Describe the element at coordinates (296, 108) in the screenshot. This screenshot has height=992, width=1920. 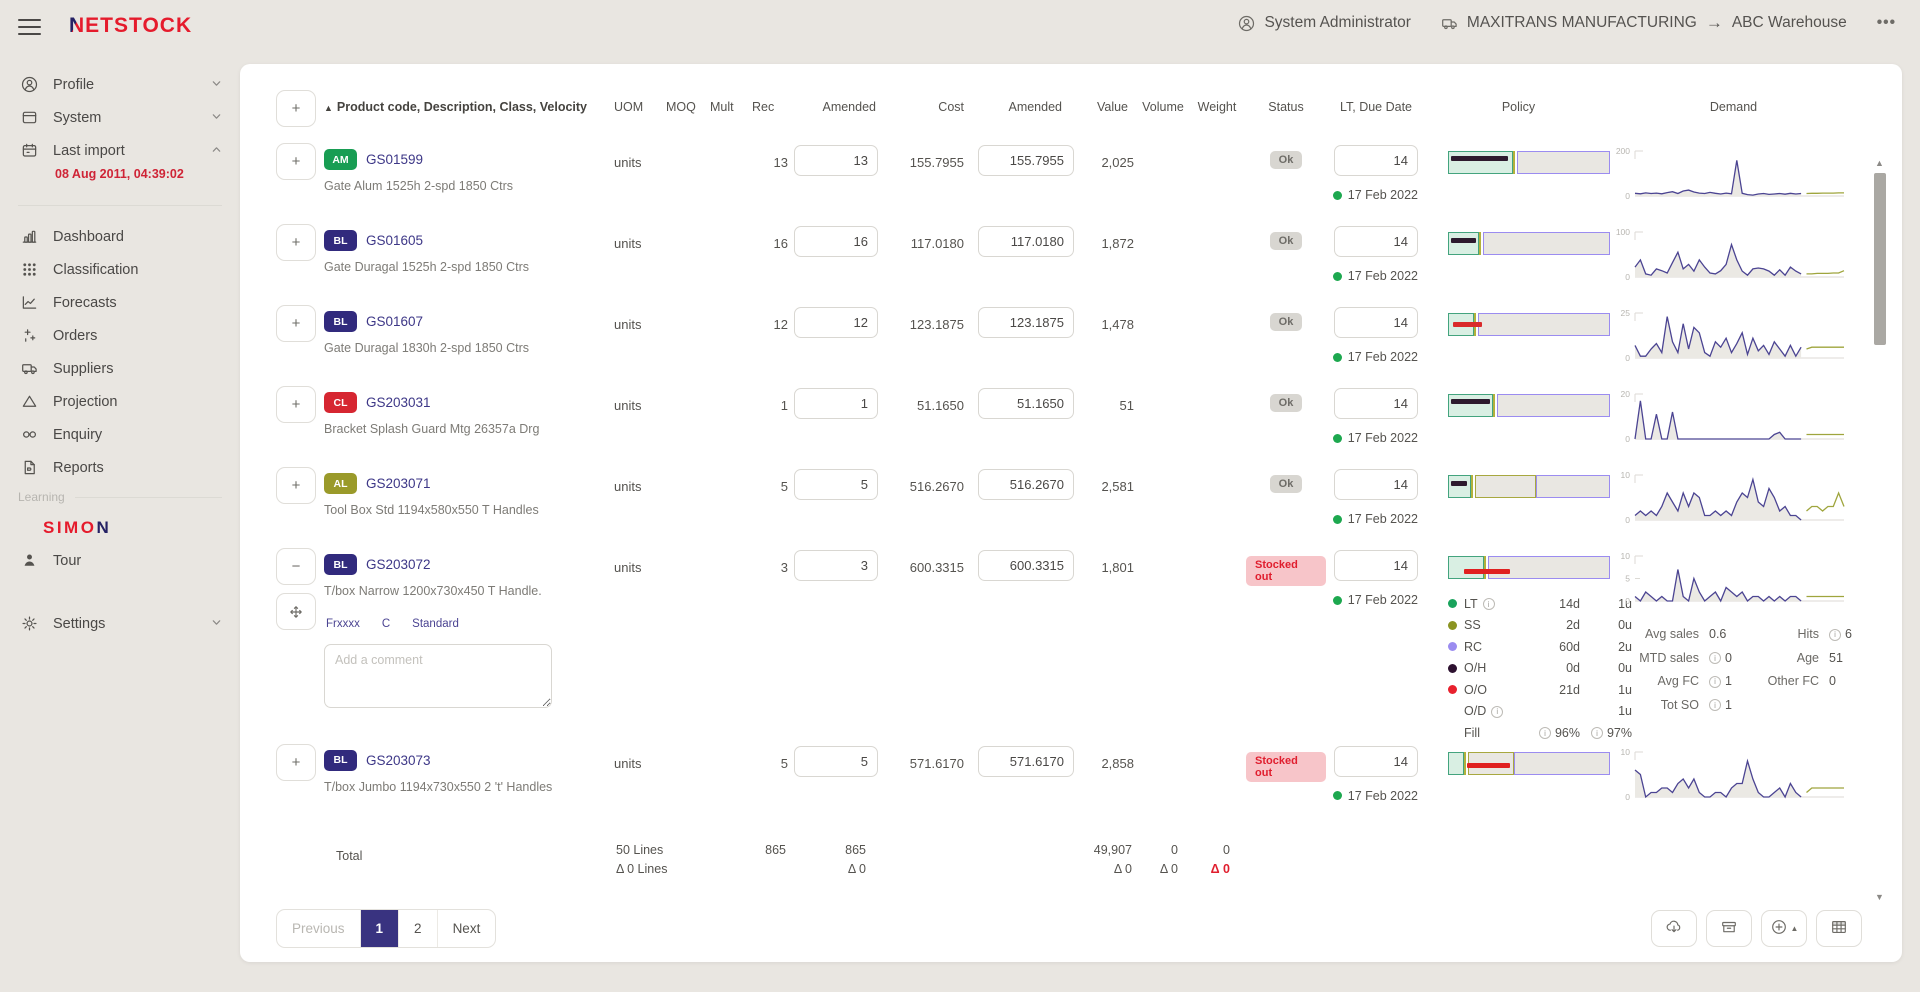
I see `expand-all-button: +` at that location.